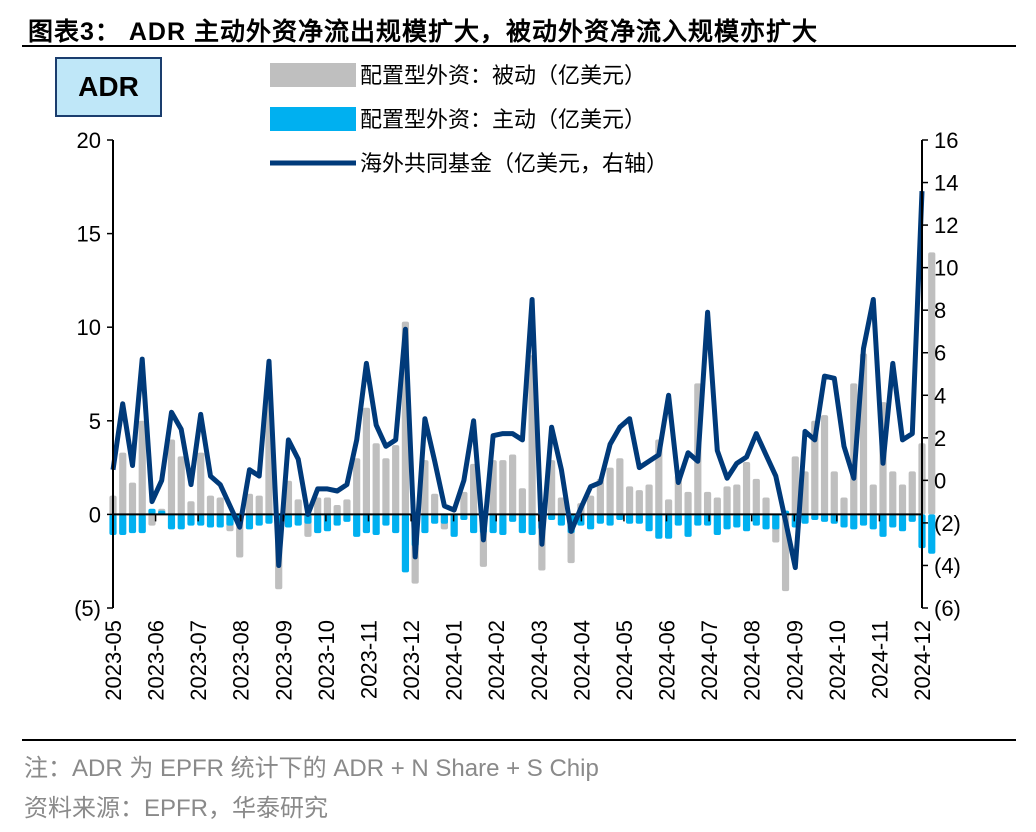  Describe the element at coordinates (503, 120) in the screenshot. I see `legend-label: 配置型外资：主动（亿美元）` at that location.